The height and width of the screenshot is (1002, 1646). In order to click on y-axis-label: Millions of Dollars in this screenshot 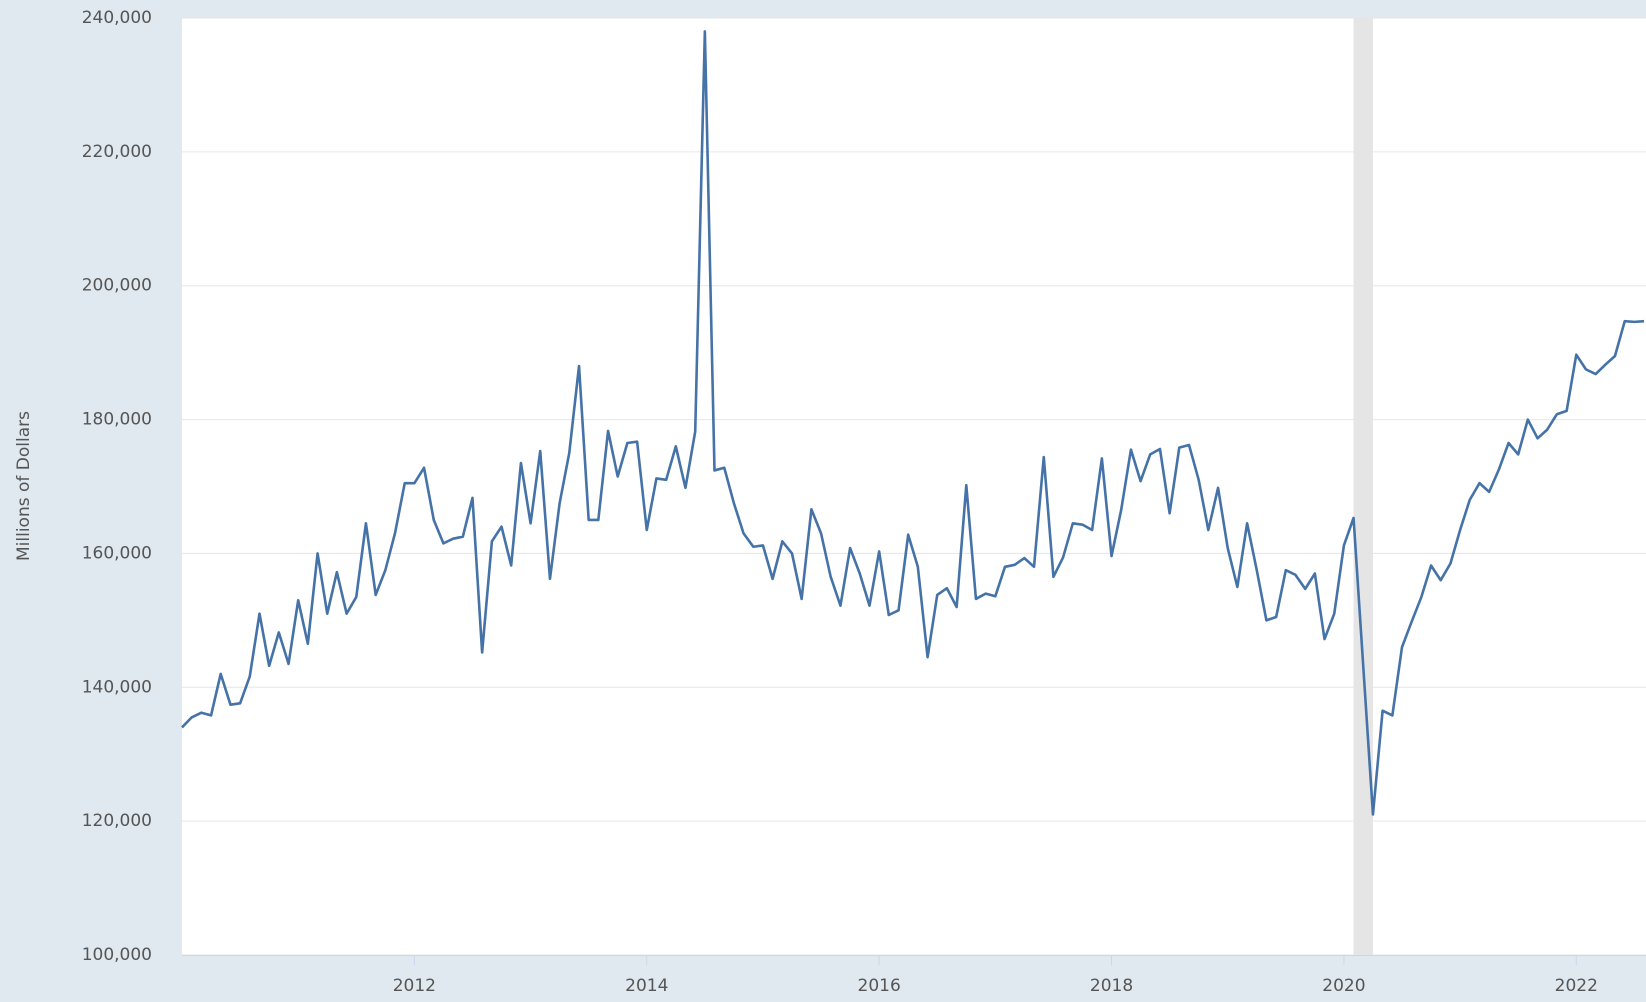, I will do `click(24, 486)`.